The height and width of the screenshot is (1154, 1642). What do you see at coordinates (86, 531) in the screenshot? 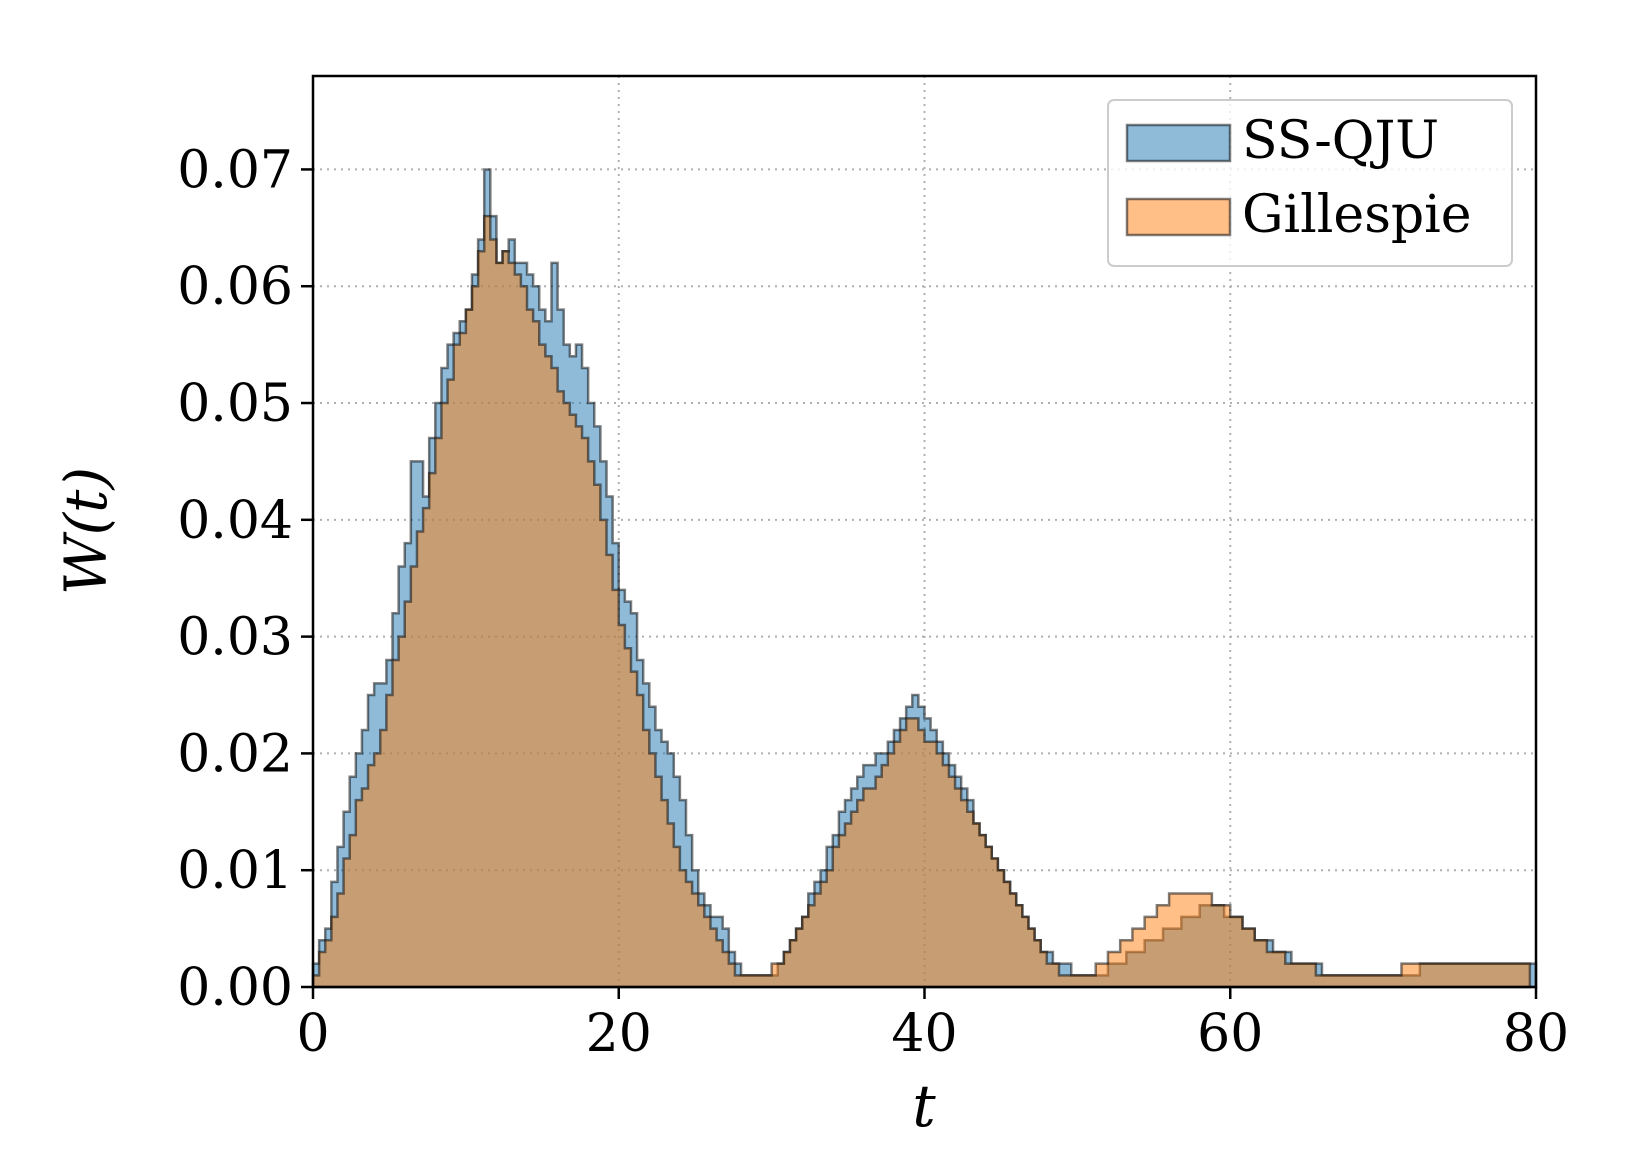
I see `y-axis-label: W(t)` at bounding box center [86, 531].